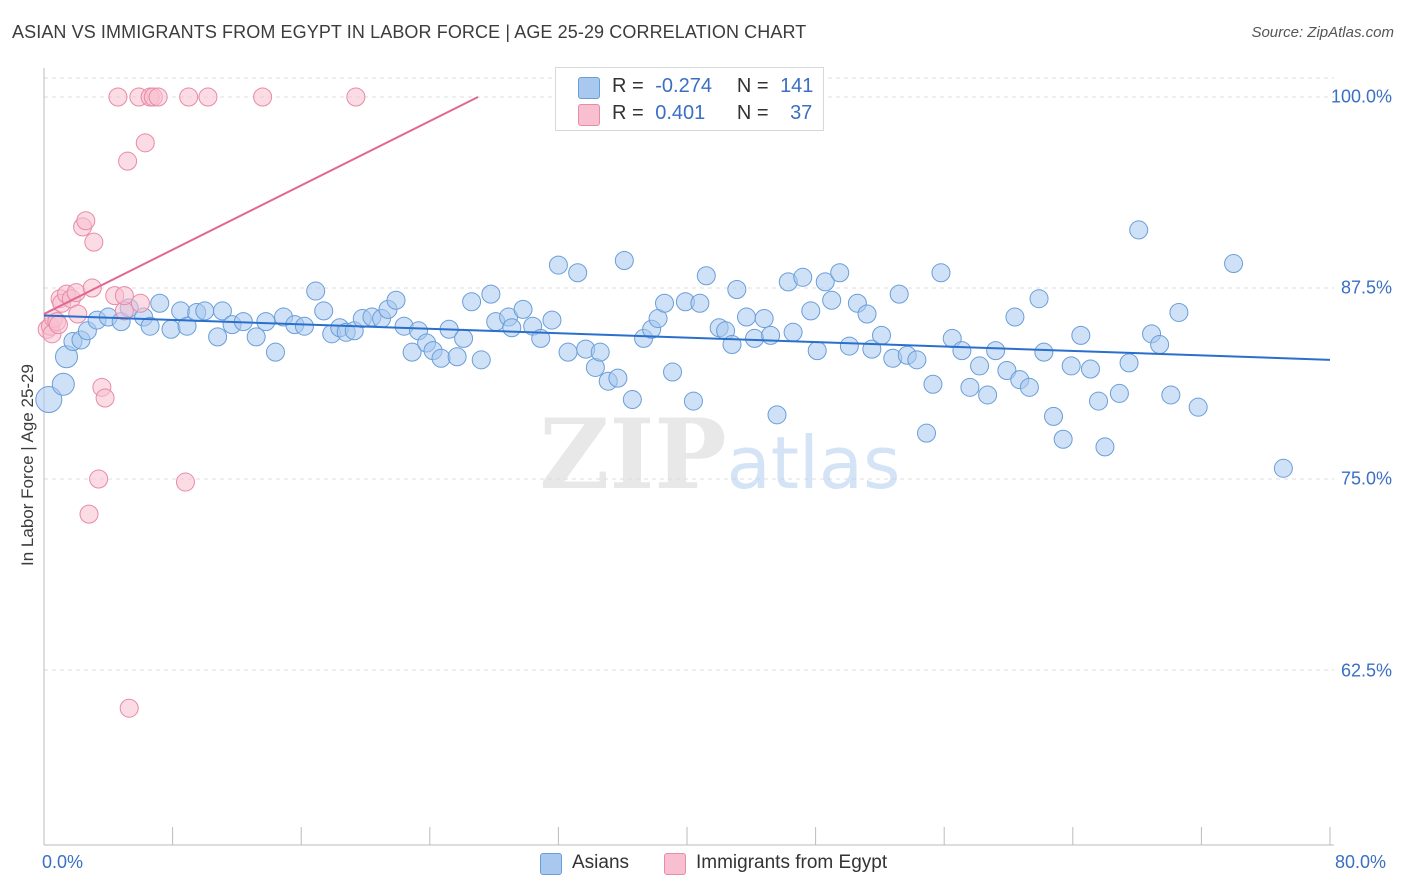 The width and height of the screenshot is (1406, 892). What do you see at coordinates (601, 862) in the screenshot?
I see `bottom-legend-label-asians: Asians` at bounding box center [601, 862].